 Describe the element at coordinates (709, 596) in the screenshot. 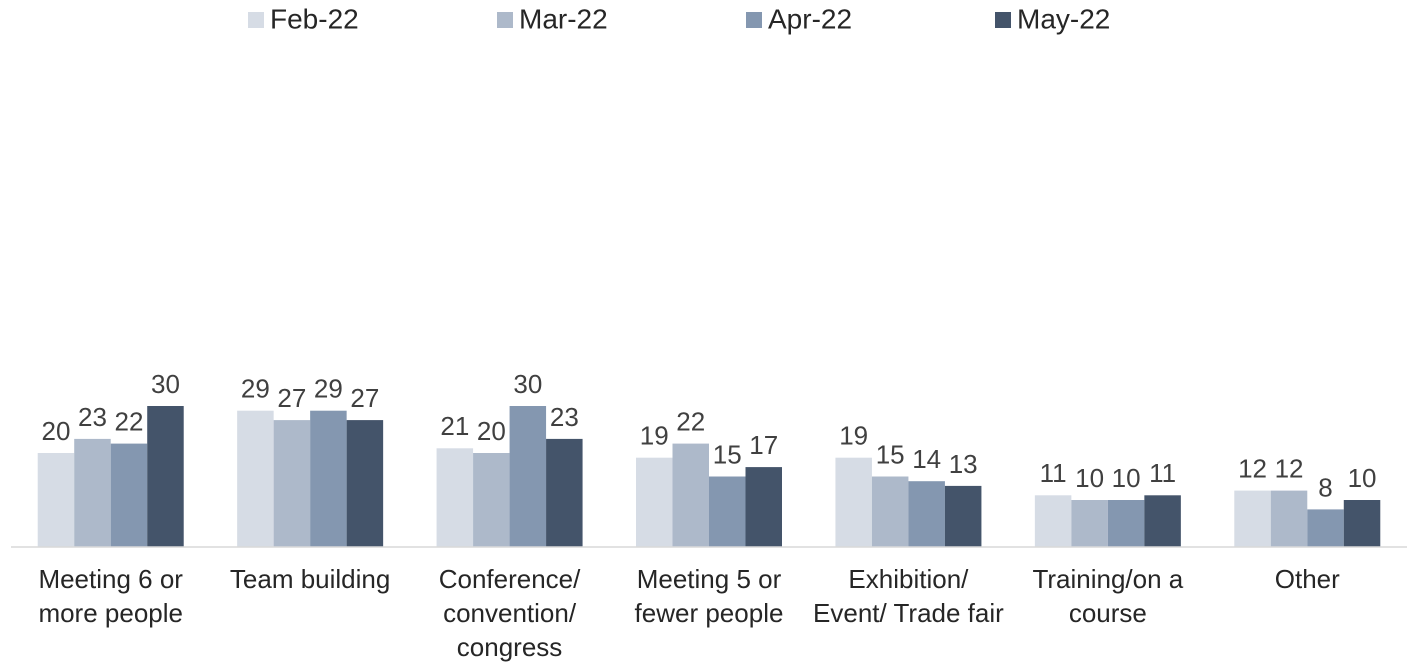

I see `x-tick-label: Meeting 5 or fewer people` at that location.